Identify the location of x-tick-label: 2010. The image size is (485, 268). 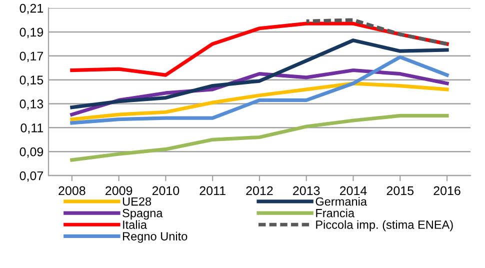
(166, 191).